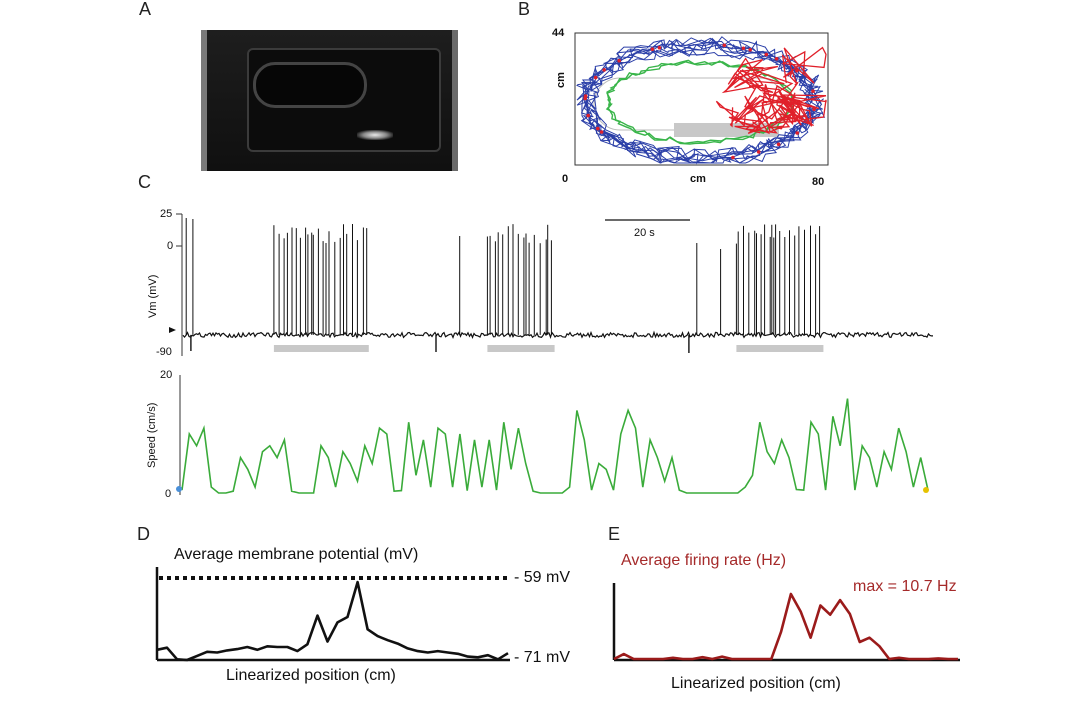  Describe the element at coordinates (170, 246) in the screenshot. I see `vm-tick-0: 0` at that location.